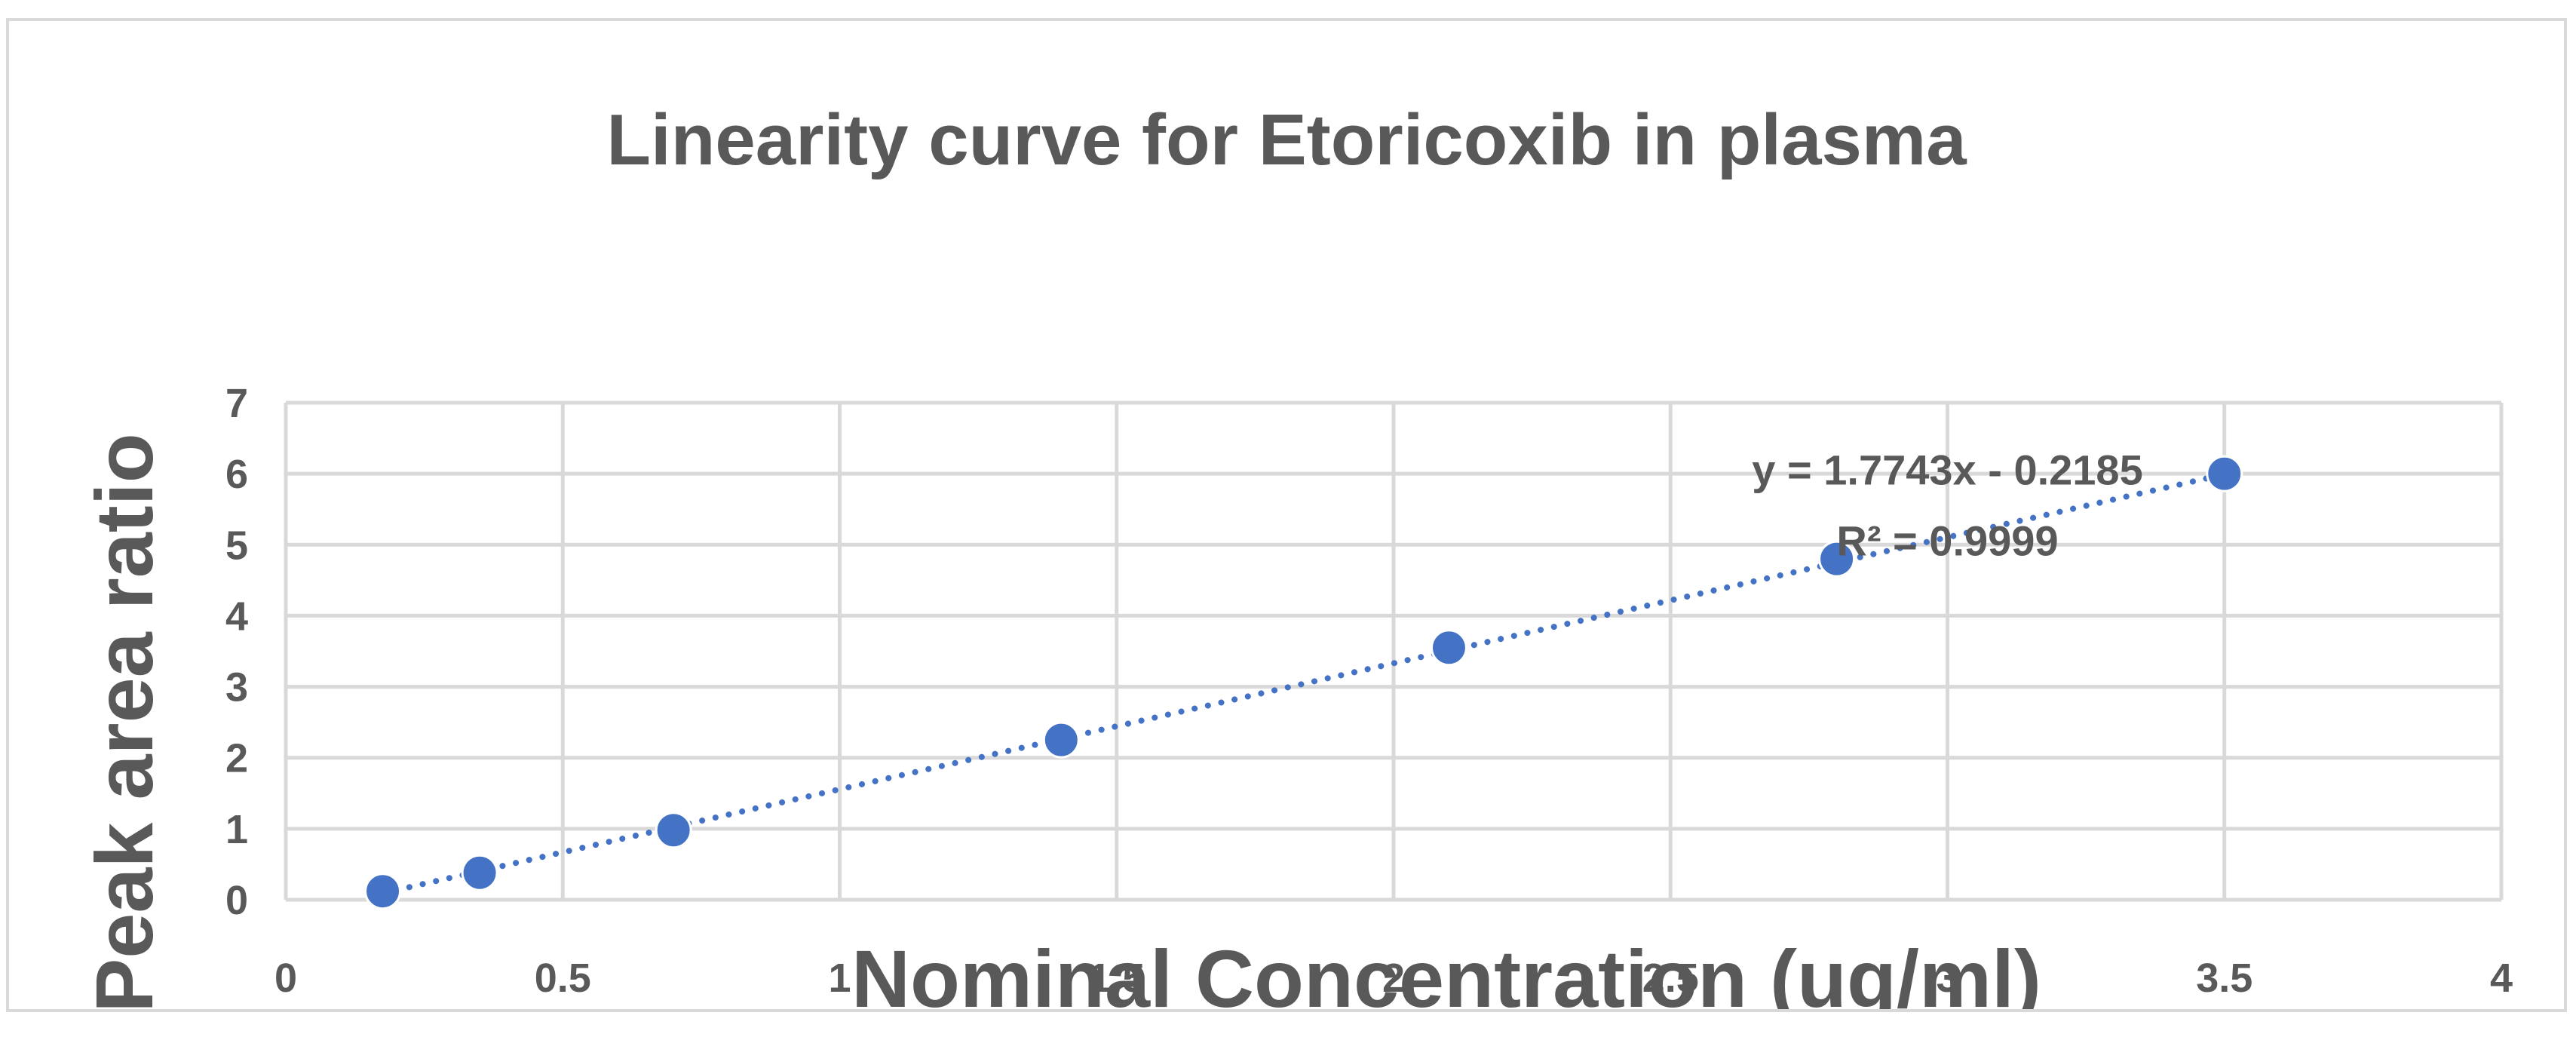  Describe the element at coordinates (236, 474) in the screenshot. I see `y-tick-label: 6` at that location.